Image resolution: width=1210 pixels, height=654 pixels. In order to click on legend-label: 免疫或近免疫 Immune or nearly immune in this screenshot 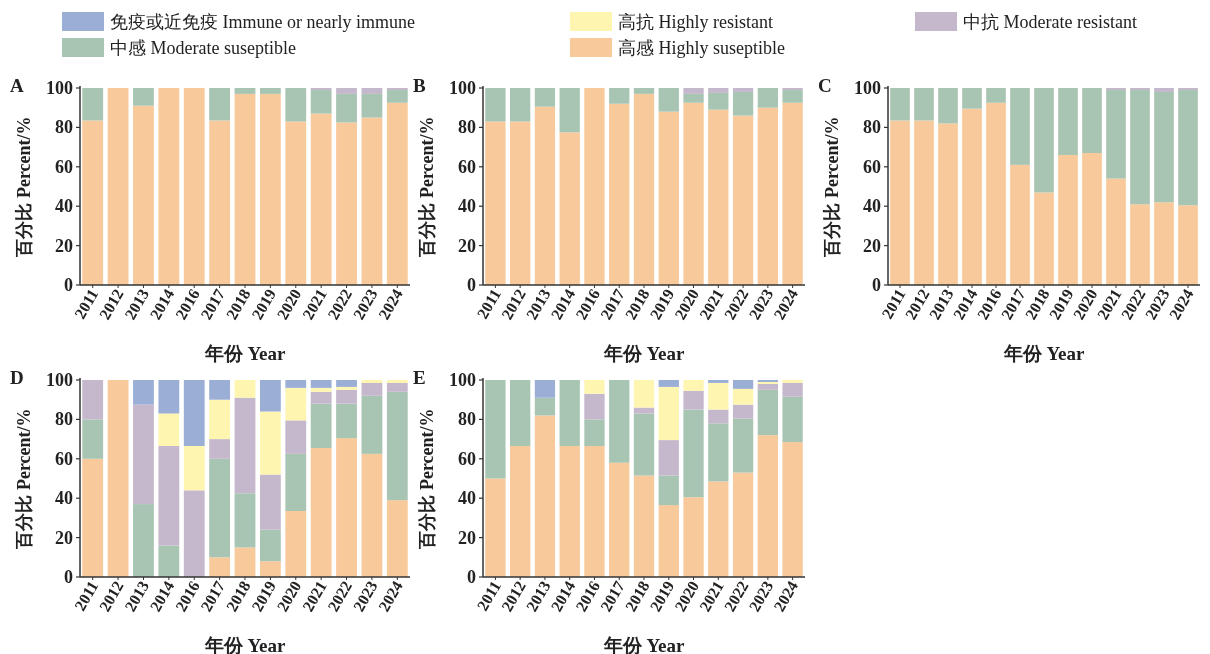, I will do `click(262, 22)`.